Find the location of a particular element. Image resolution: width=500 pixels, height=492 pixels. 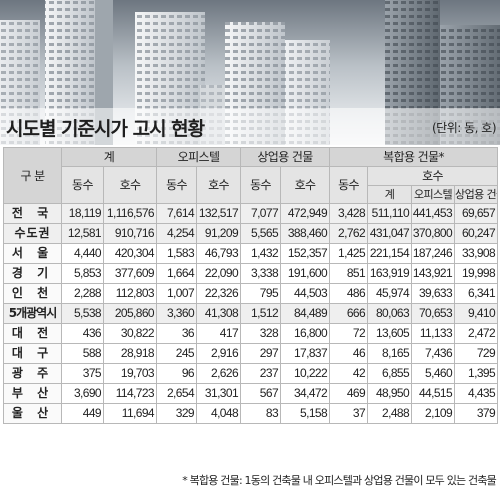

cell: 329 is located at coordinates (177, 413).